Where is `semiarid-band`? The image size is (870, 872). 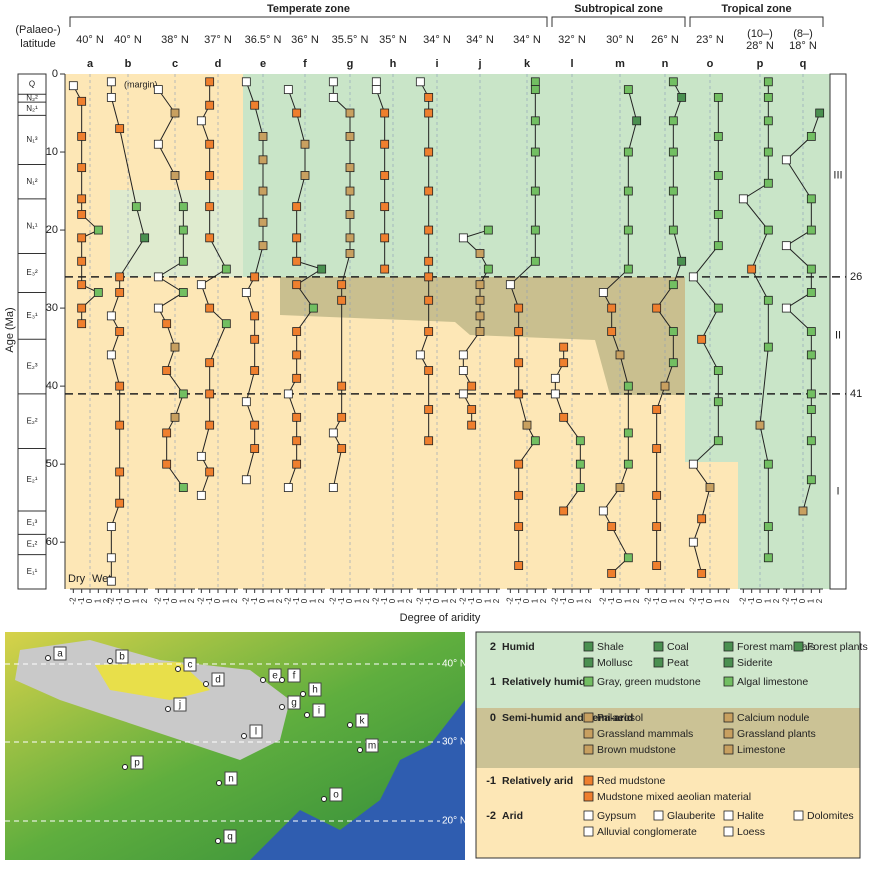 semiarid-band is located at coordinates (482, 336).